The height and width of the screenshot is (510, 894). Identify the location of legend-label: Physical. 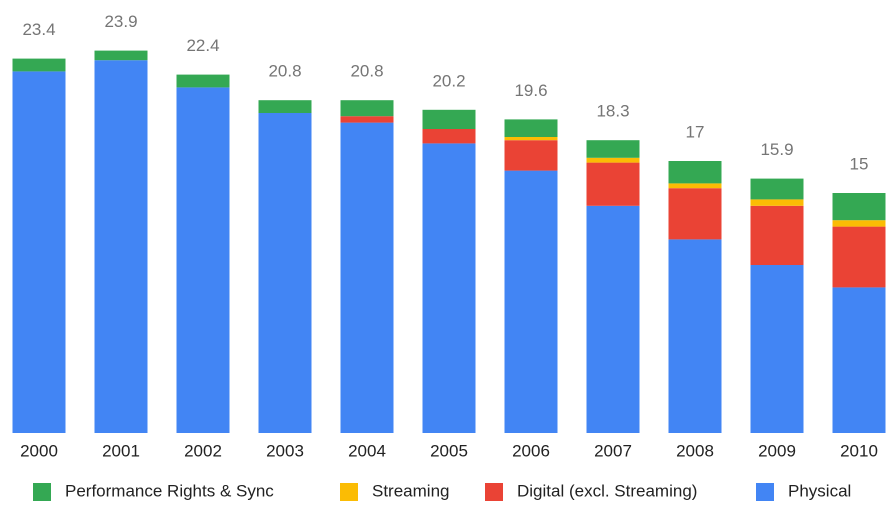
(819, 490).